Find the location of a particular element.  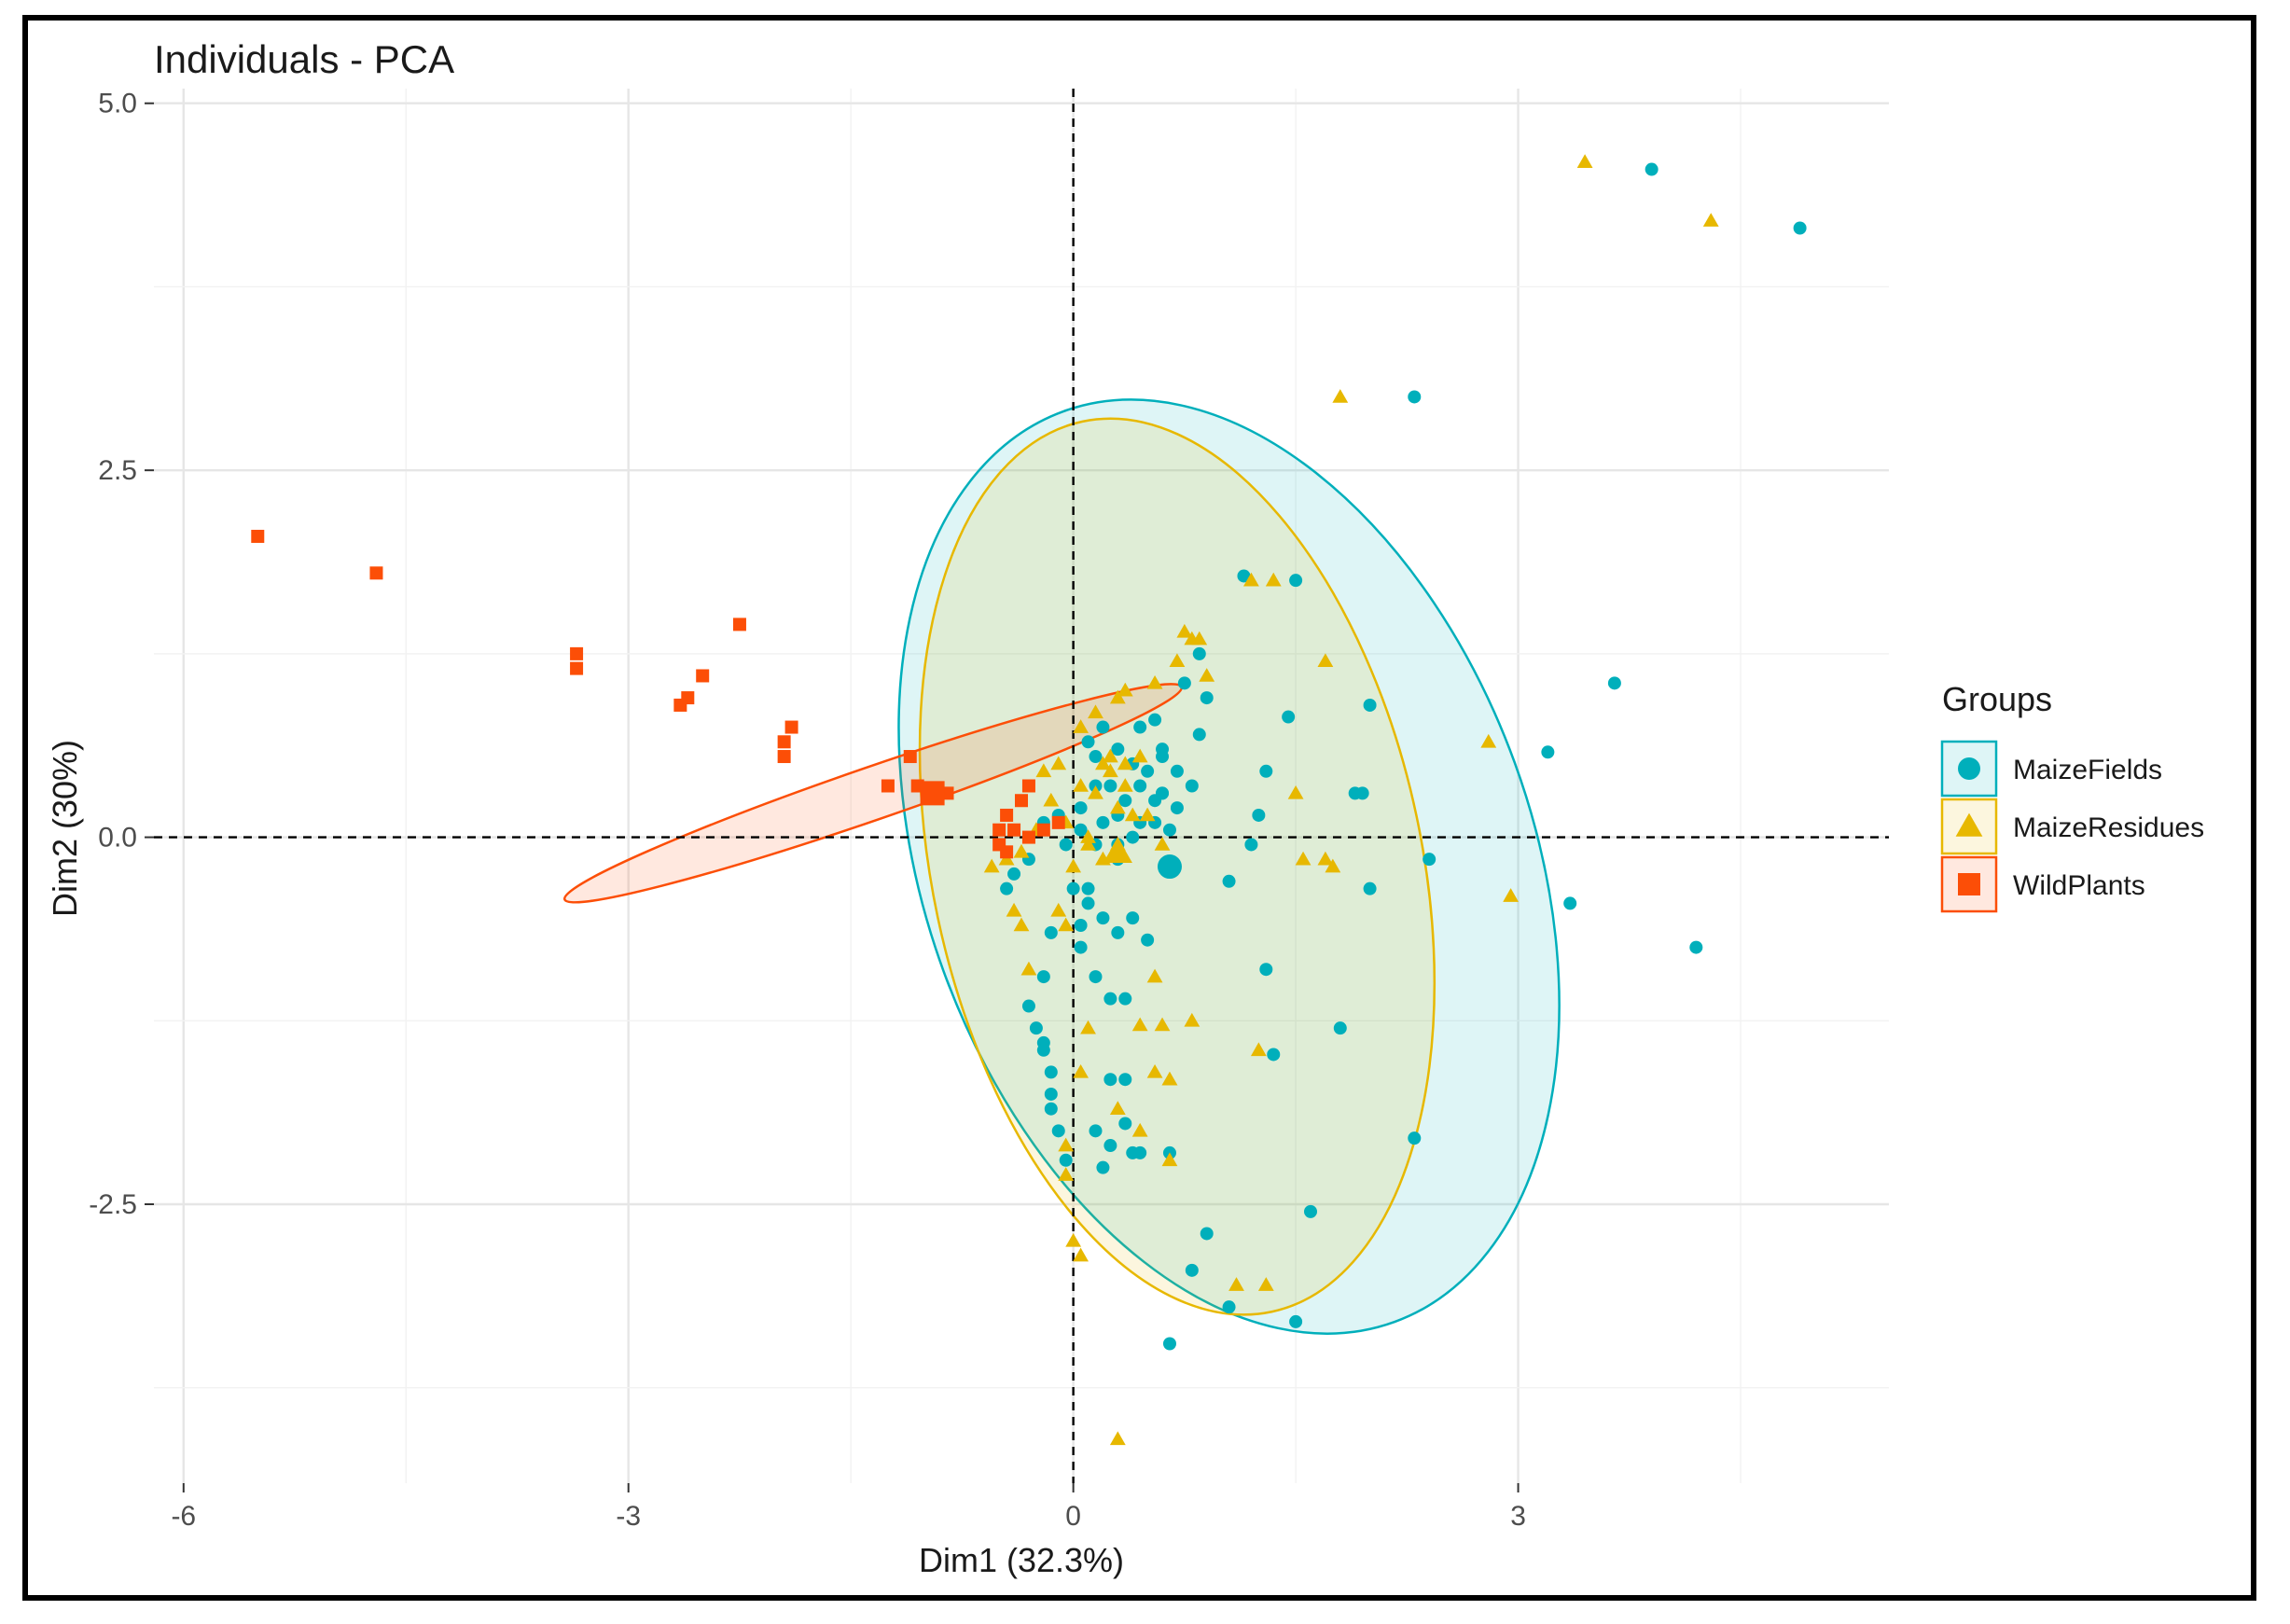

centroid-maizefields is located at coordinates (1169, 867).